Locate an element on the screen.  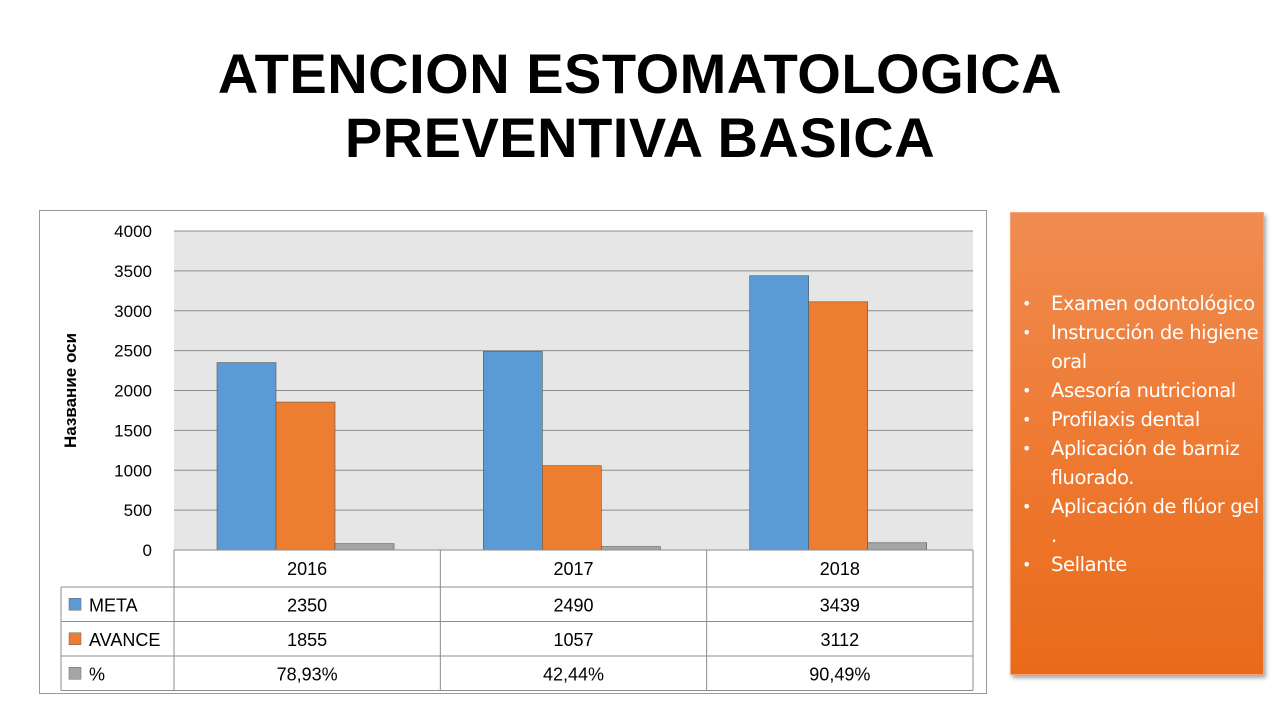
y-tick-label: 1500 is located at coordinates (133, 430).